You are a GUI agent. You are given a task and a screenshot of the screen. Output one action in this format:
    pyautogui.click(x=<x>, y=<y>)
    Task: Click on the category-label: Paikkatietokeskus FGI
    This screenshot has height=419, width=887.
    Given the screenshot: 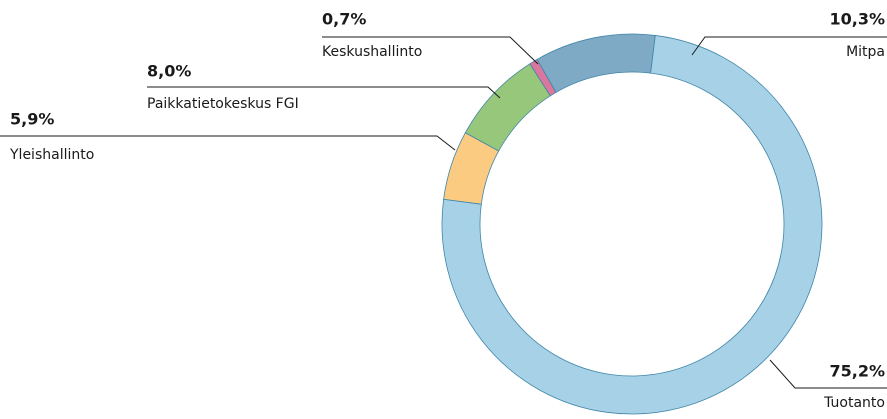 What is the action you would take?
    pyautogui.click(x=223, y=104)
    